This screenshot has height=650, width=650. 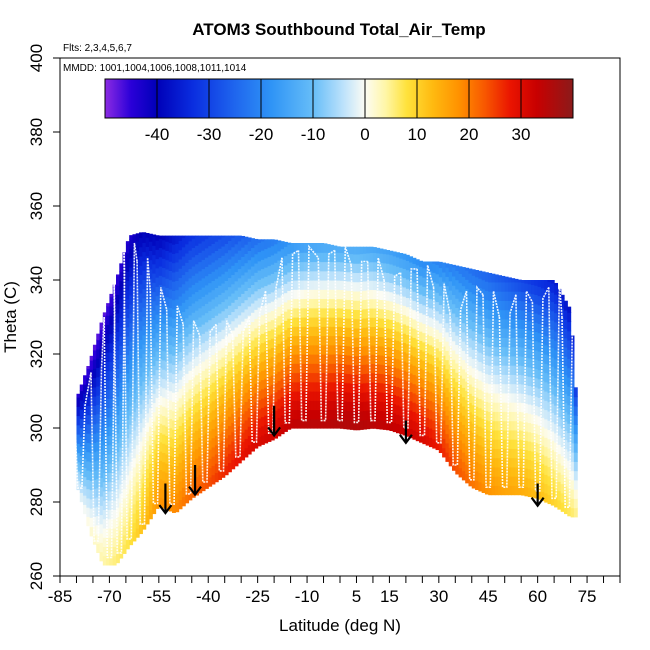 I want to click on colorbar-tick-label: 10, so click(x=417, y=134).